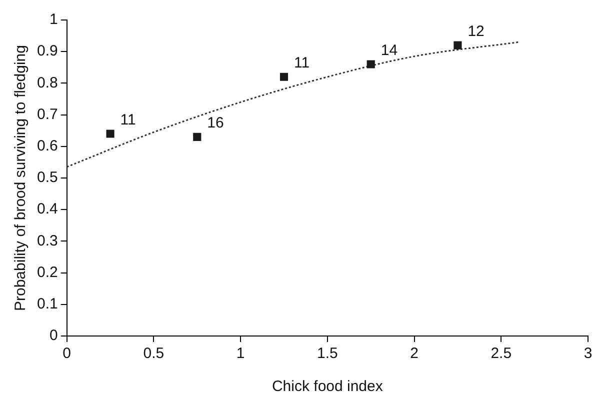 This screenshot has height=408, width=608. Describe the element at coordinates (47, 177) in the screenshot. I see `y-tick-label: 0.5` at that location.